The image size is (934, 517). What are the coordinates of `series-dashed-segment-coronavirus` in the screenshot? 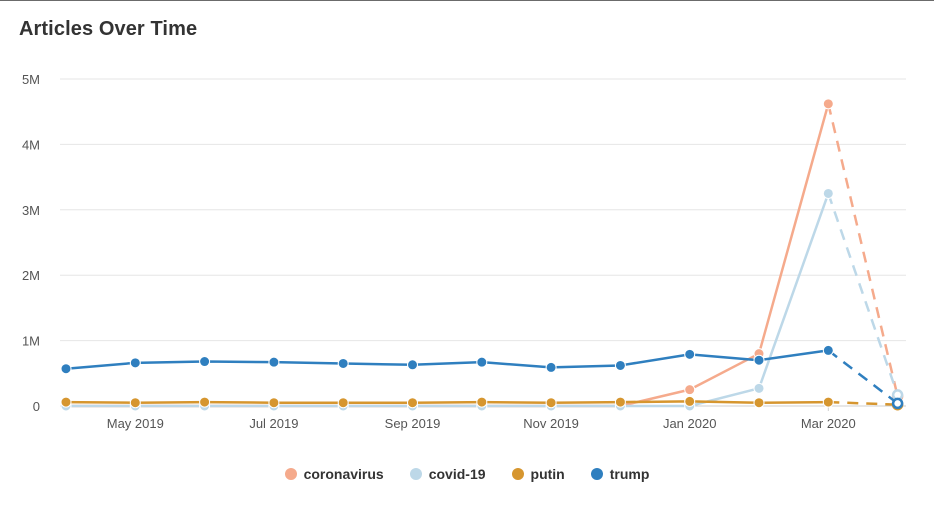 It's located at (863, 250).